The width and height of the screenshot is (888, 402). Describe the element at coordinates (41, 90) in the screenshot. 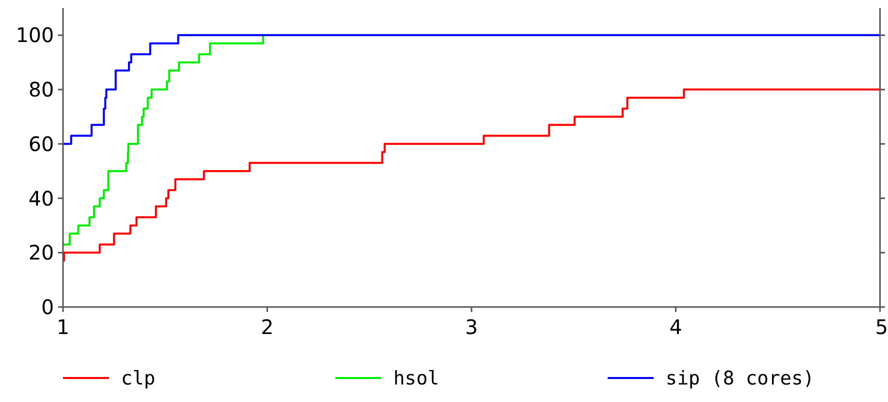

I see `y-tick-label: 80` at that location.